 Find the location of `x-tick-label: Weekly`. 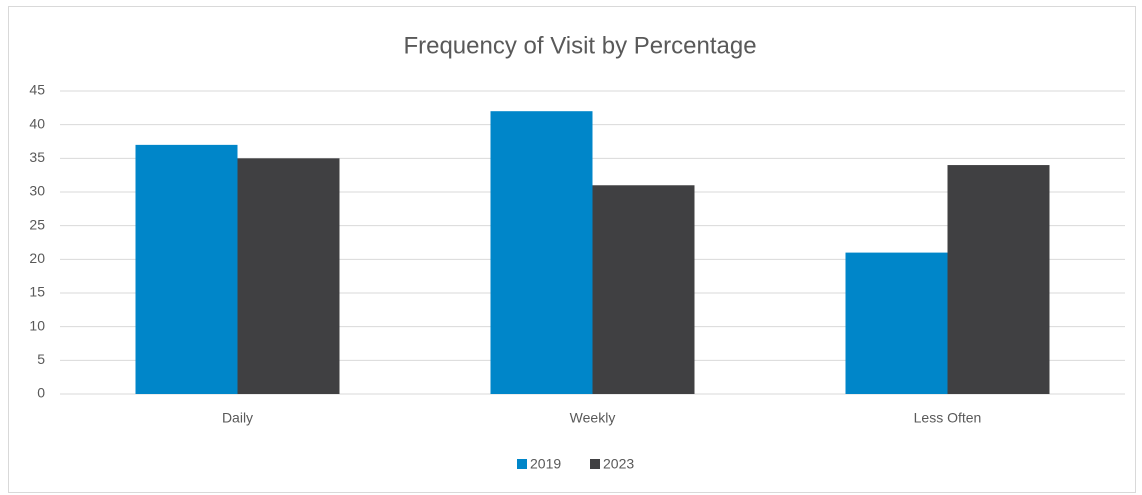

x-tick-label: Weekly is located at coordinates (593, 418).